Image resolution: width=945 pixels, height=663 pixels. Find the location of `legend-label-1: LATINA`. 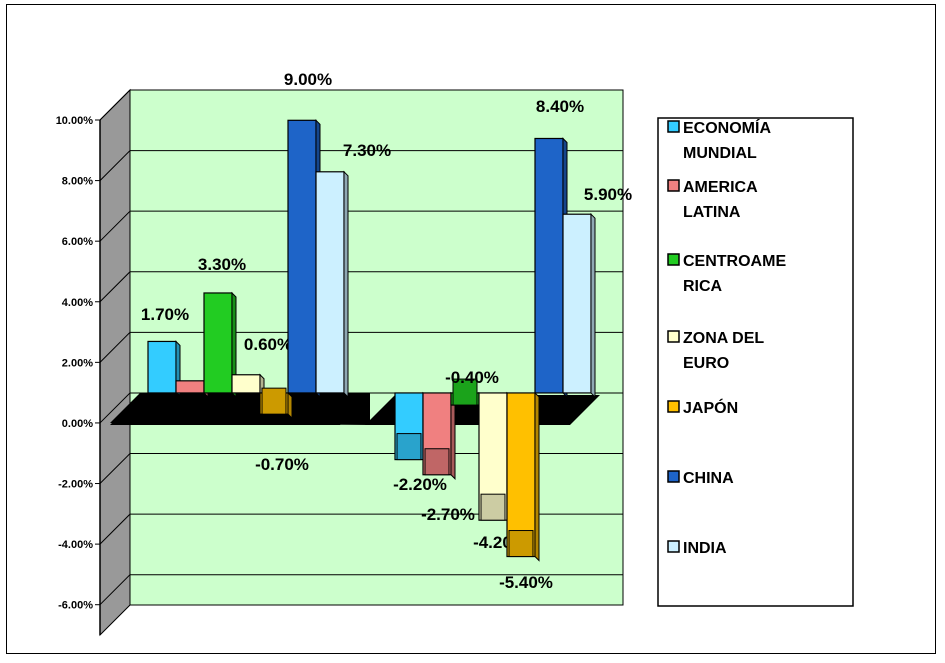

legend-label-1: LATINA is located at coordinates (712, 212).